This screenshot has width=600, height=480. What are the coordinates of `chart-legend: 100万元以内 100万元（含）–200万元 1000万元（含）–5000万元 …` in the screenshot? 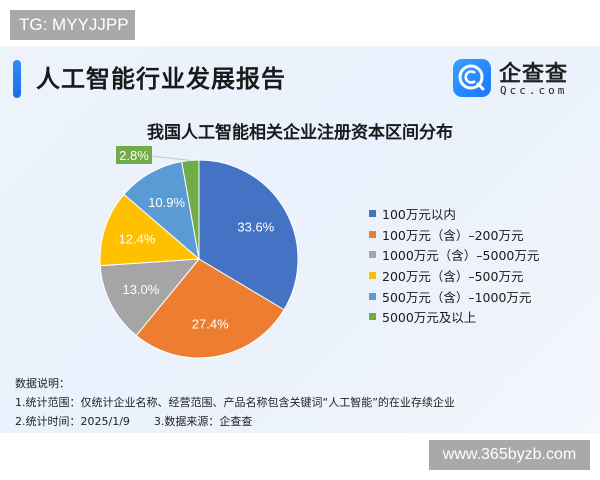 It's located at (454, 265).